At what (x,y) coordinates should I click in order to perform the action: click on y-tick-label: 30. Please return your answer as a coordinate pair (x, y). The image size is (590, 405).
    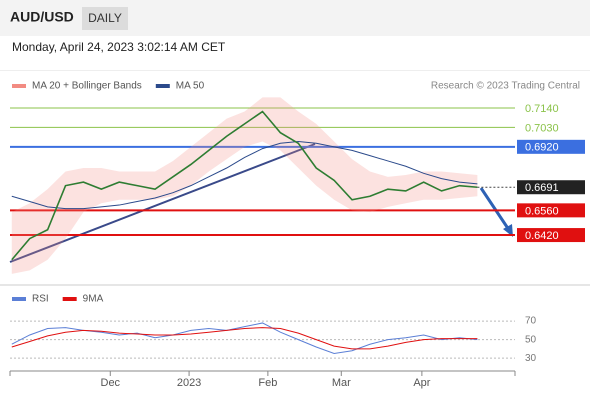
    Looking at the image, I should click on (531, 358).